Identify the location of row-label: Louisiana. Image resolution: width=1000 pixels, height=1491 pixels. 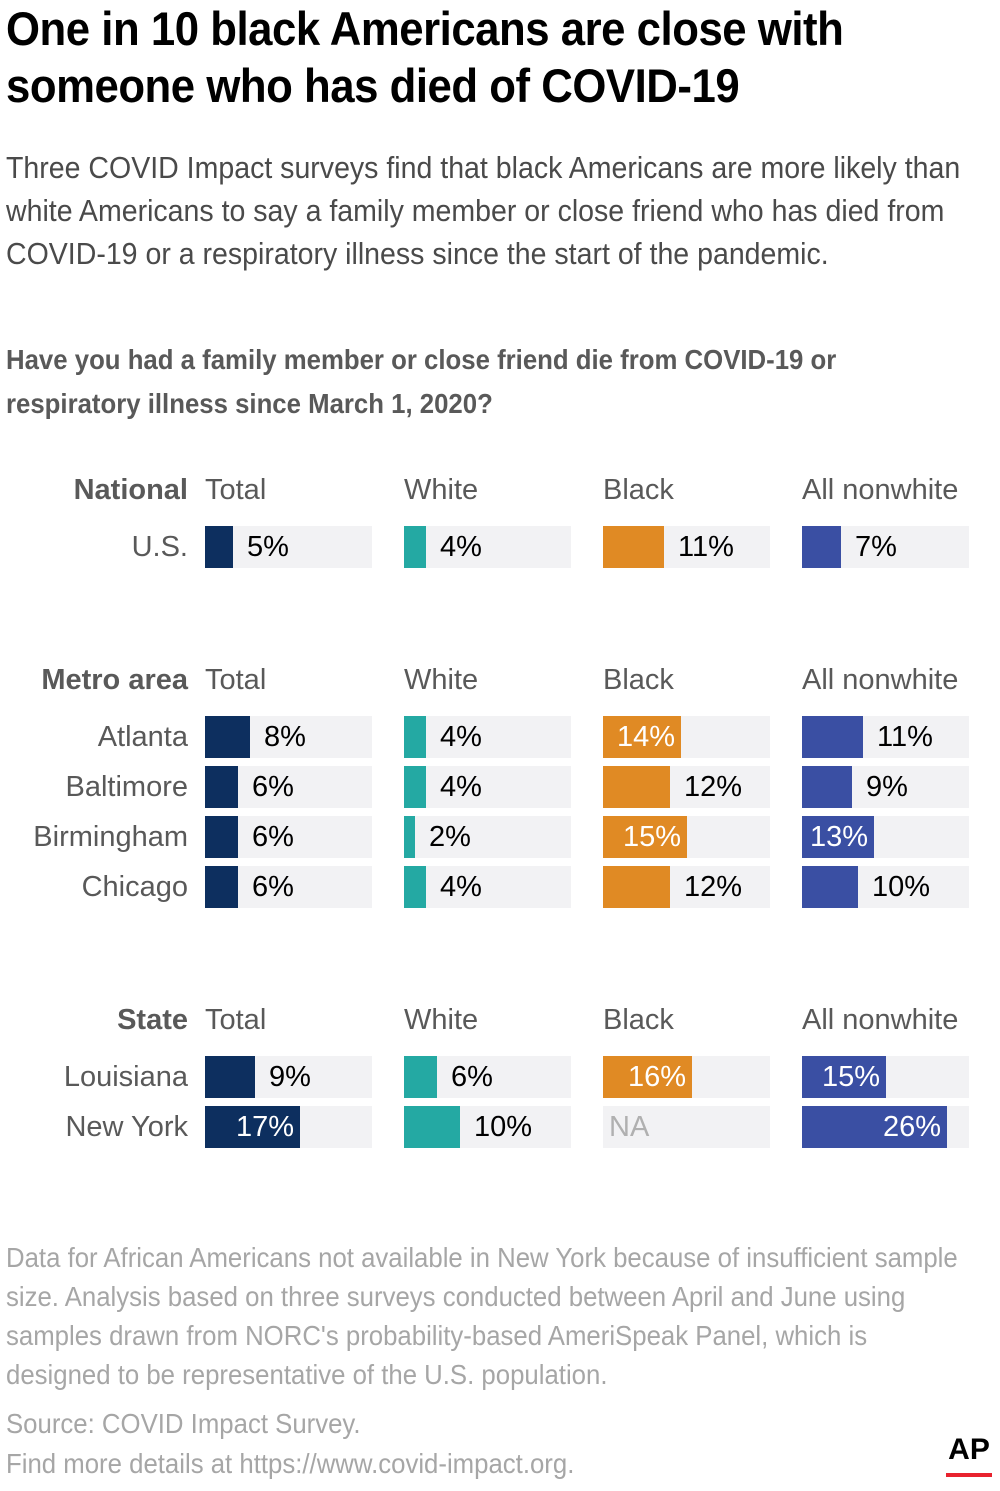
(125, 1077).